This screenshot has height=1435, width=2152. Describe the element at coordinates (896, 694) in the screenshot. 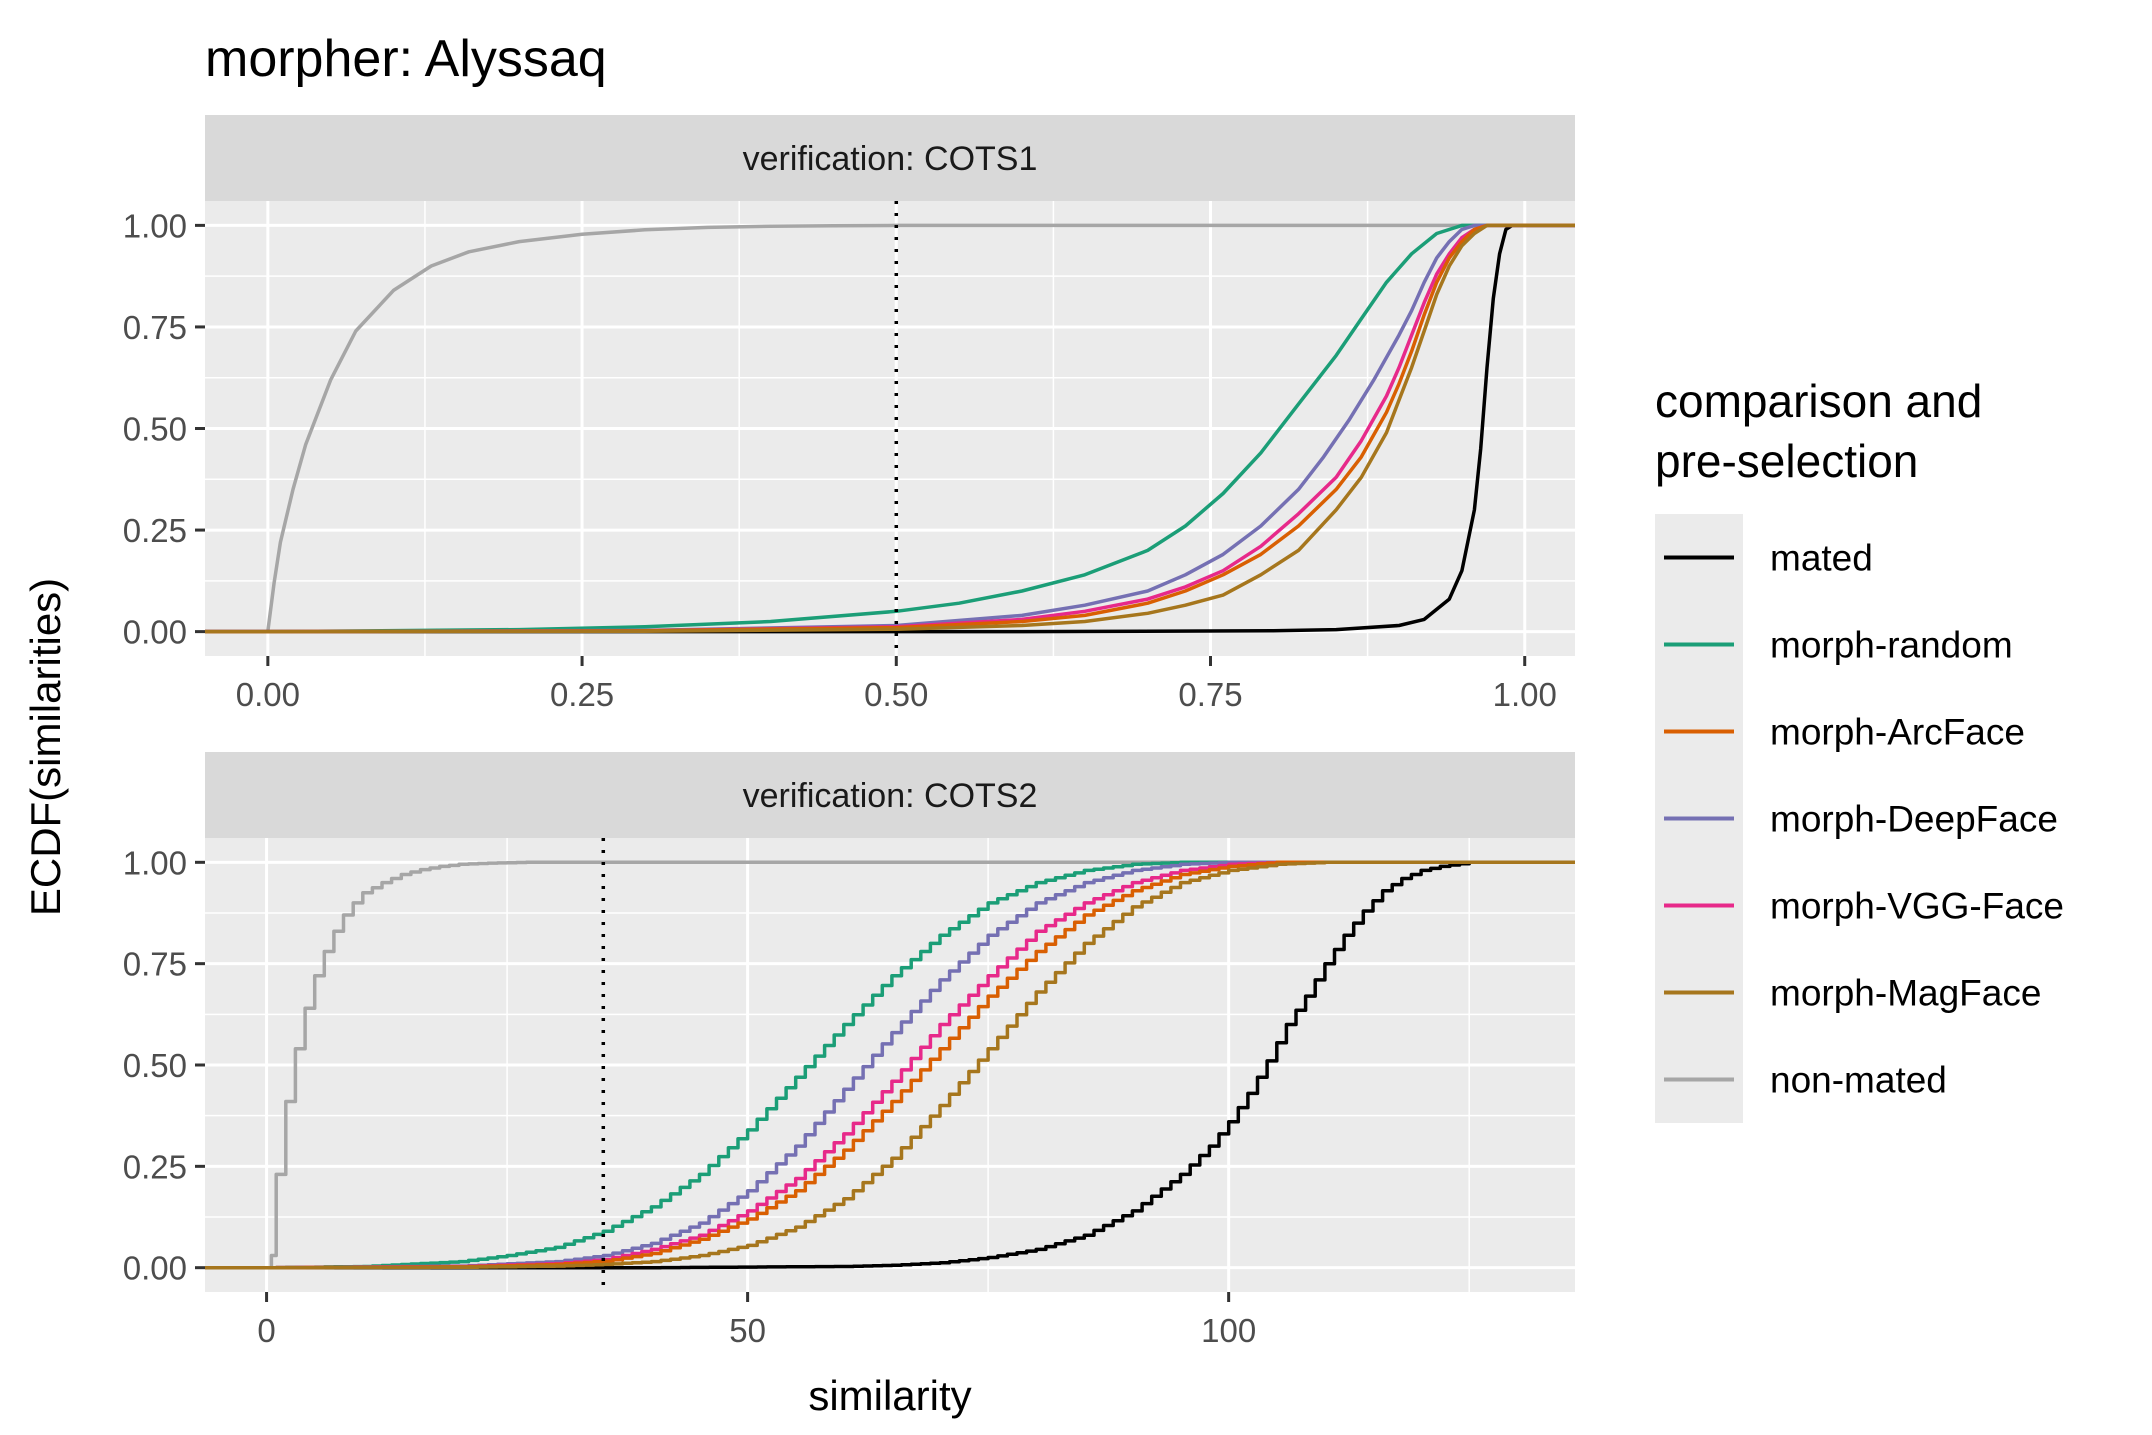

I see `facet-1-x-tick-label-2: 0.50` at that location.